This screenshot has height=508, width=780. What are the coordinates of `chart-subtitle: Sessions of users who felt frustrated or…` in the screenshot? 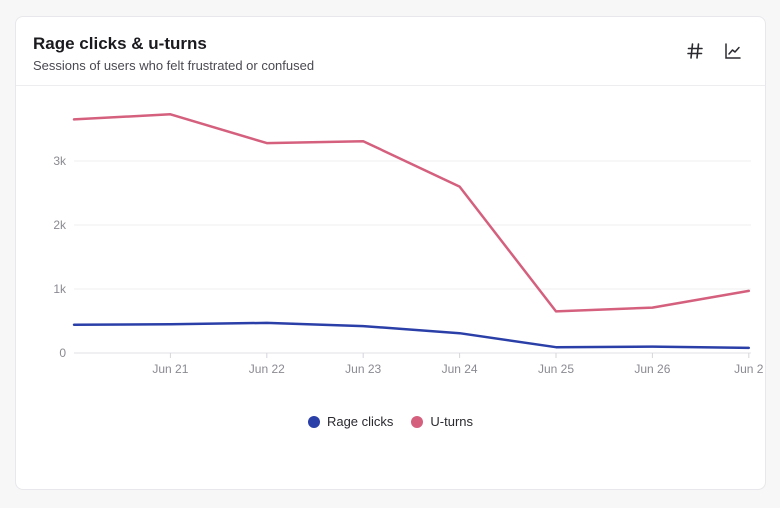 It's located at (174, 65).